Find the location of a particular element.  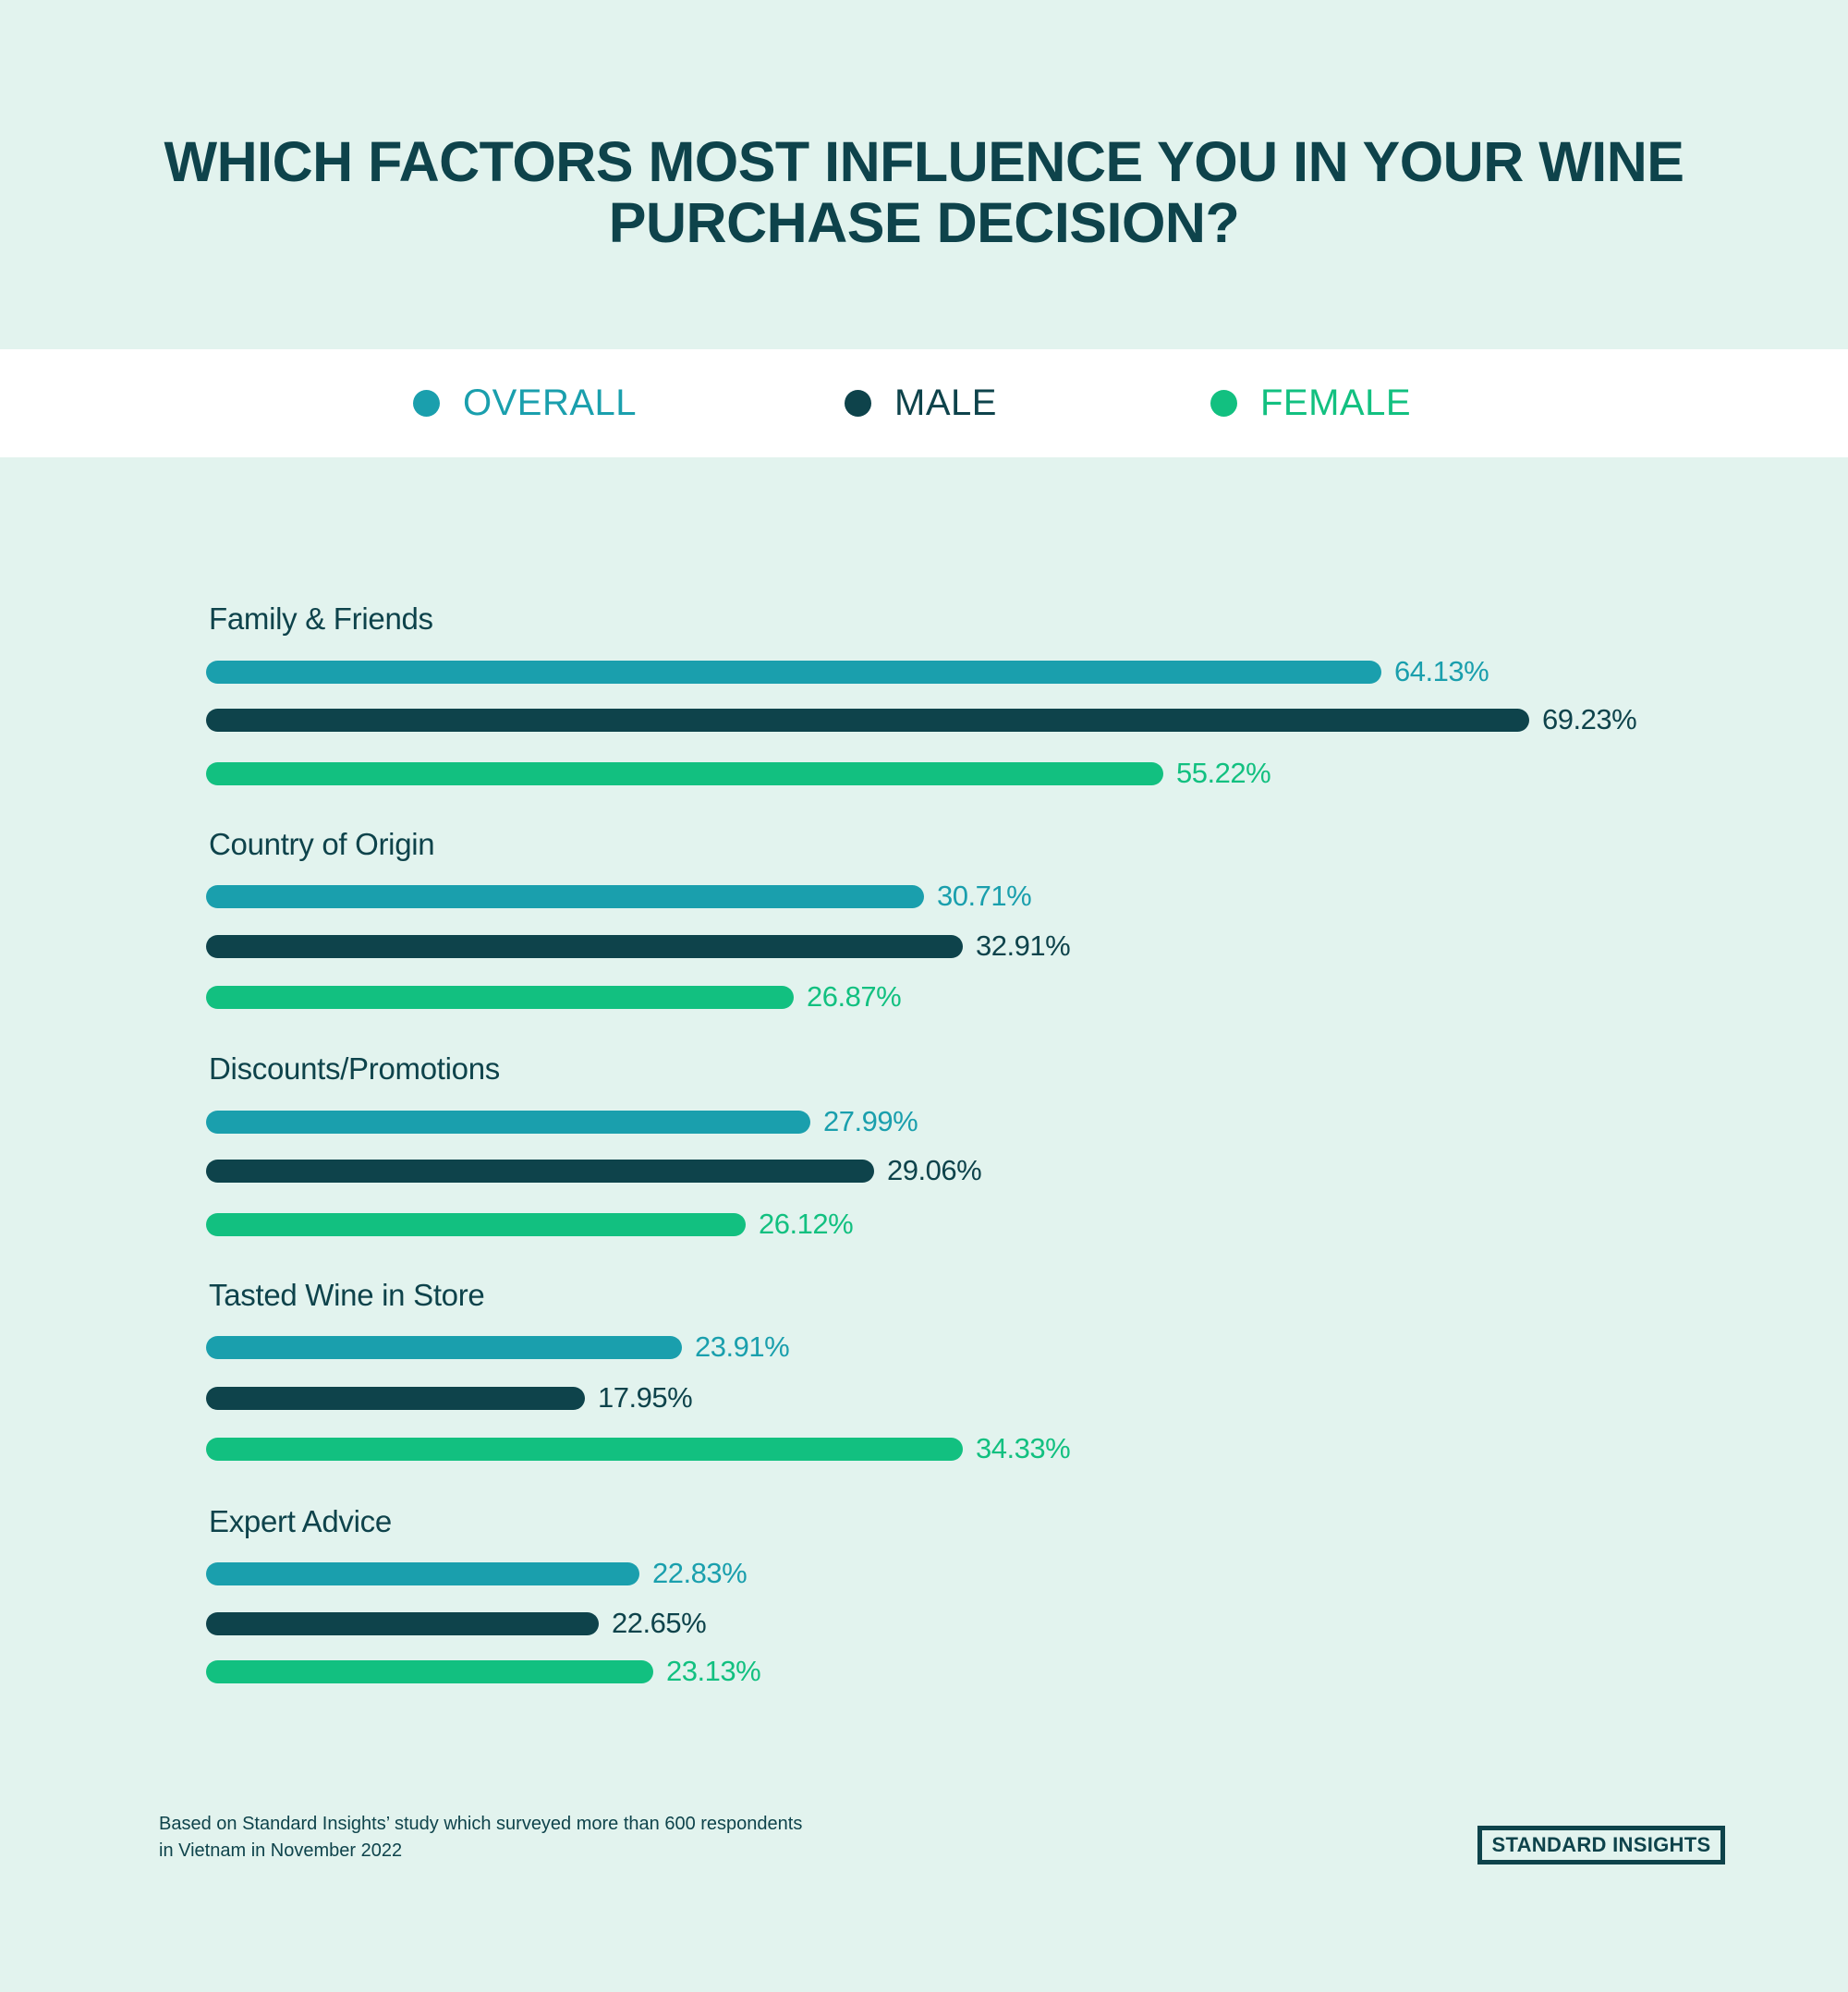

legend: OVERALL MALE FEMALE is located at coordinates (924, 403).